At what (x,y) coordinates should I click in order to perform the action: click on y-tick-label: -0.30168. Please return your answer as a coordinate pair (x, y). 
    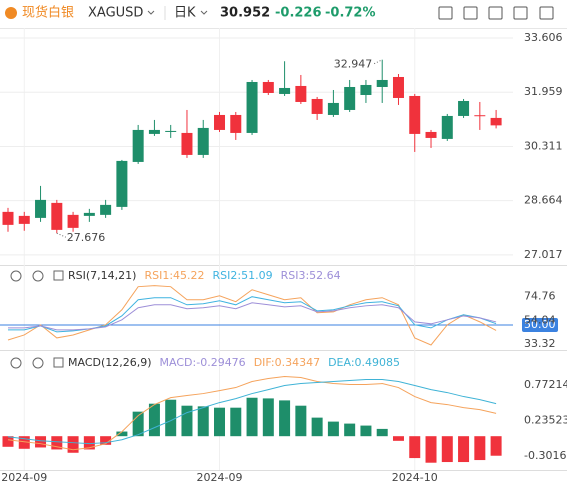
    Looking at the image, I should click on (545, 455).